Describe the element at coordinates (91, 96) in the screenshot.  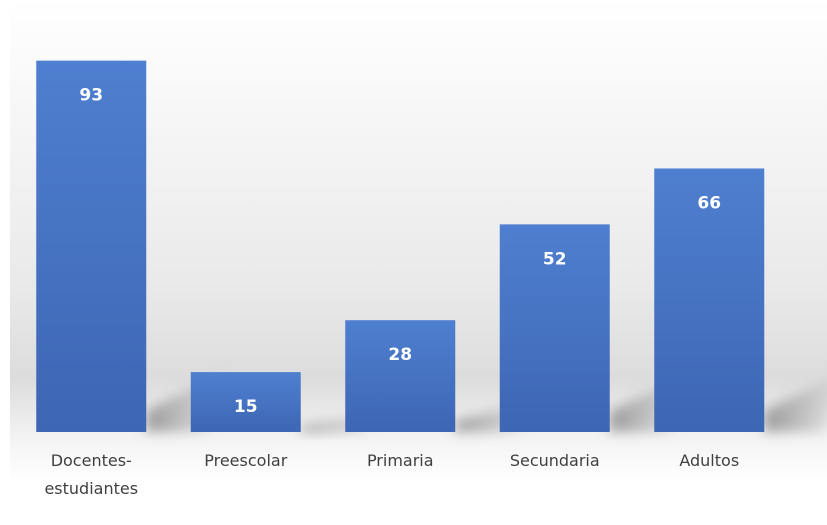
I see `bar-value-label: 93` at that location.